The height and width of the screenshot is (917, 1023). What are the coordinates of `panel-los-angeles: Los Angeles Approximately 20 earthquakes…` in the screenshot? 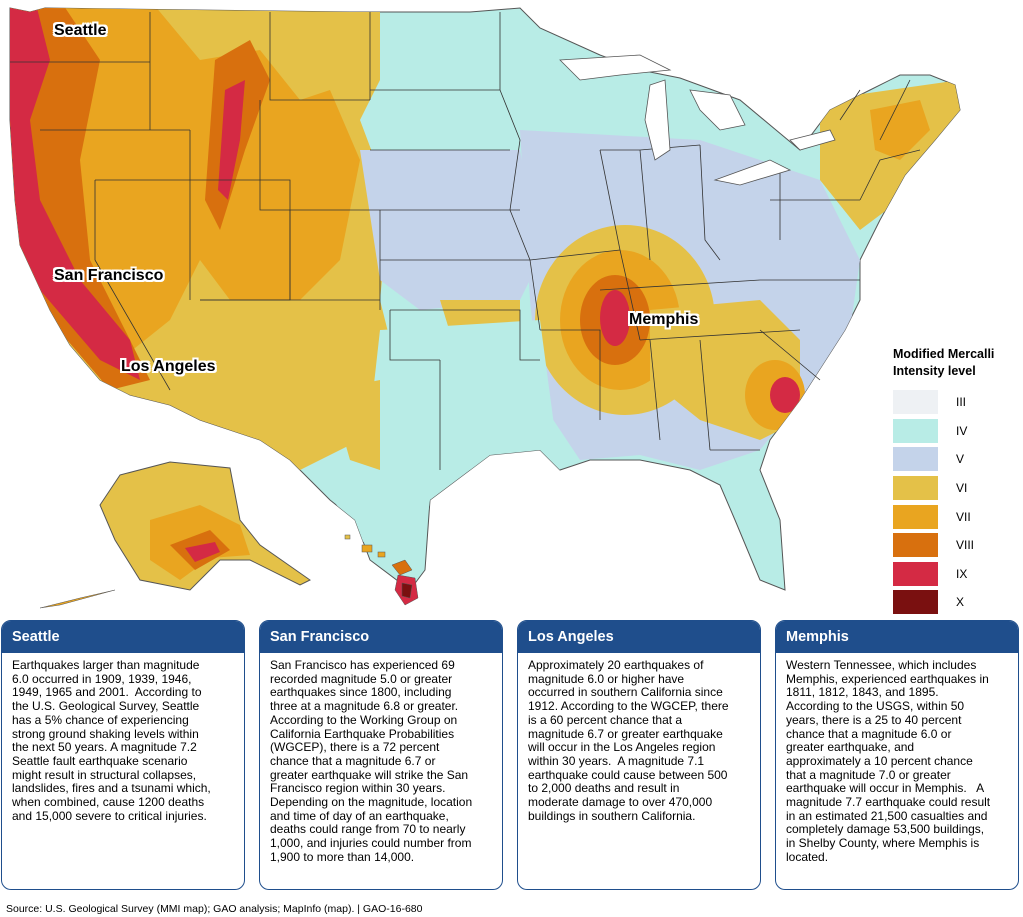 It's located at (639, 755).